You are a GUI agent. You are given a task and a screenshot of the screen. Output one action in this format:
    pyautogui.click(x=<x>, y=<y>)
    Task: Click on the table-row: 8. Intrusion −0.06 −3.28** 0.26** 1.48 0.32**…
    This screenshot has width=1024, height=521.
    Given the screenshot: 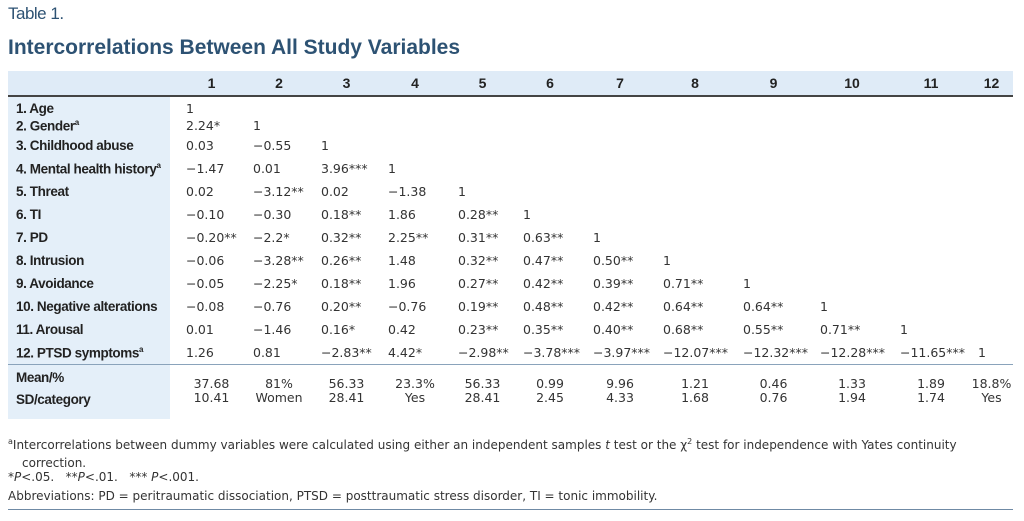 What is the action you would take?
    pyautogui.click(x=510, y=260)
    